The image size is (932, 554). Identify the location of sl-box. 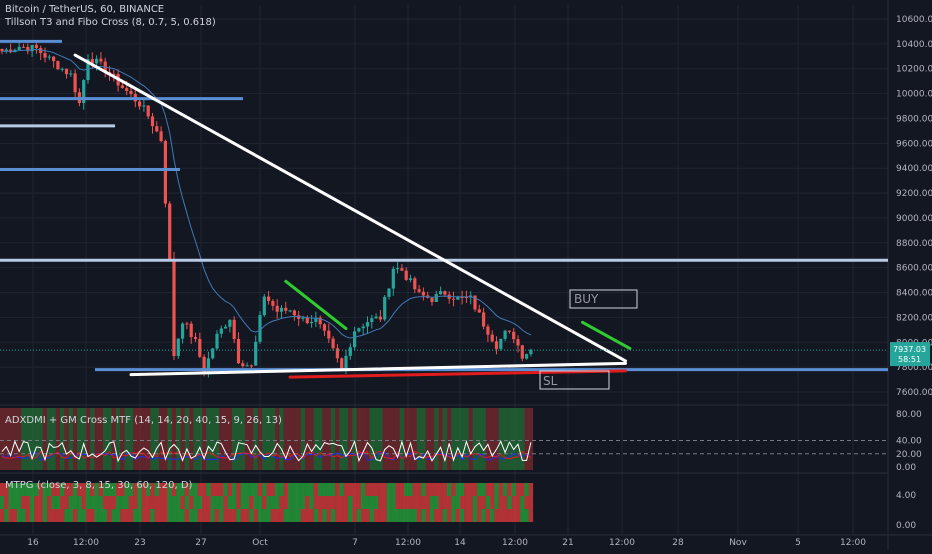
(574, 380).